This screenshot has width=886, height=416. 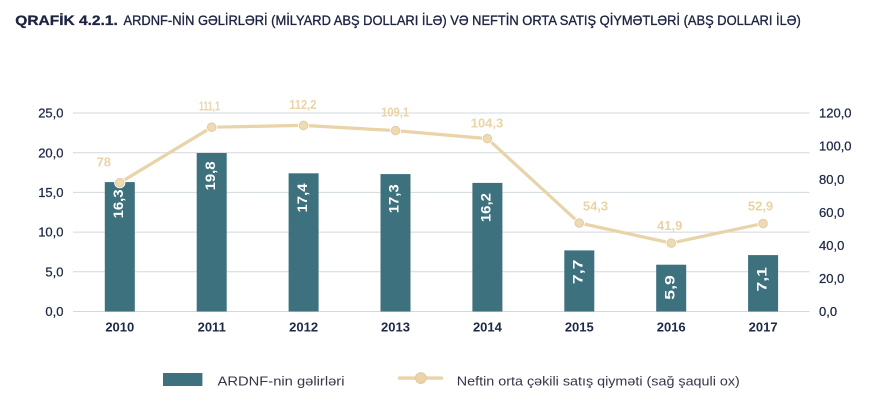 What do you see at coordinates (578, 272) in the screenshot?
I see `svg-text: 7,7` at bounding box center [578, 272].